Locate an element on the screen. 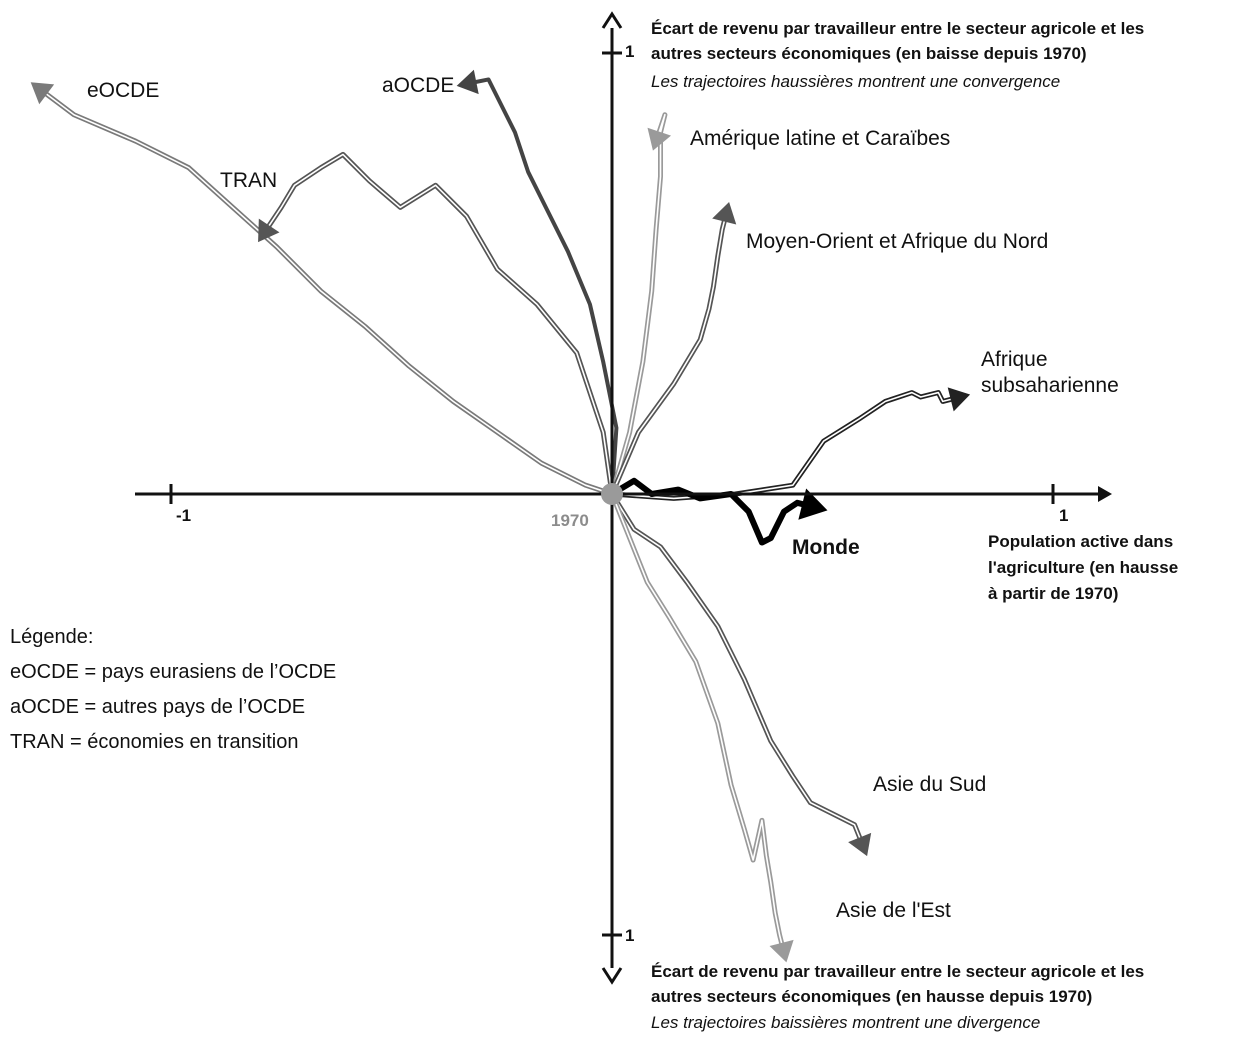 The height and width of the screenshot is (1037, 1234). series-arrow-tran is located at coordinates (269, 230).